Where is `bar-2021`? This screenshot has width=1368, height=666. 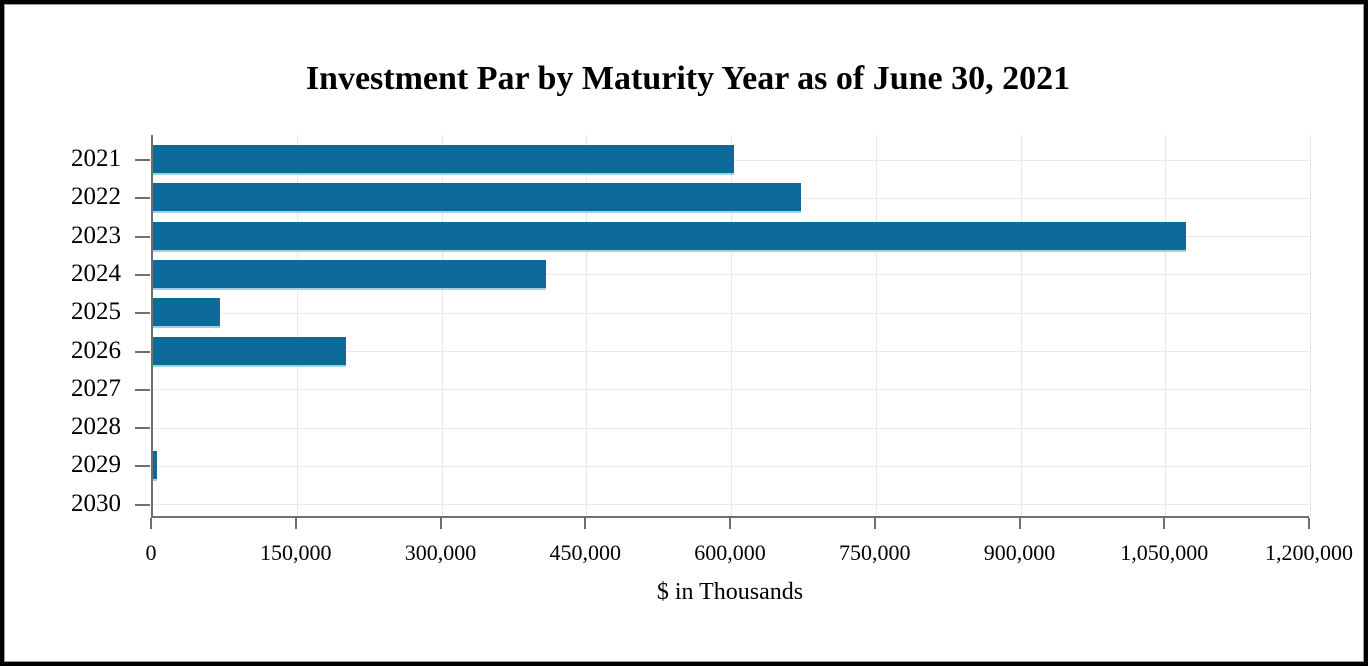
bar-2021 is located at coordinates (443, 160).